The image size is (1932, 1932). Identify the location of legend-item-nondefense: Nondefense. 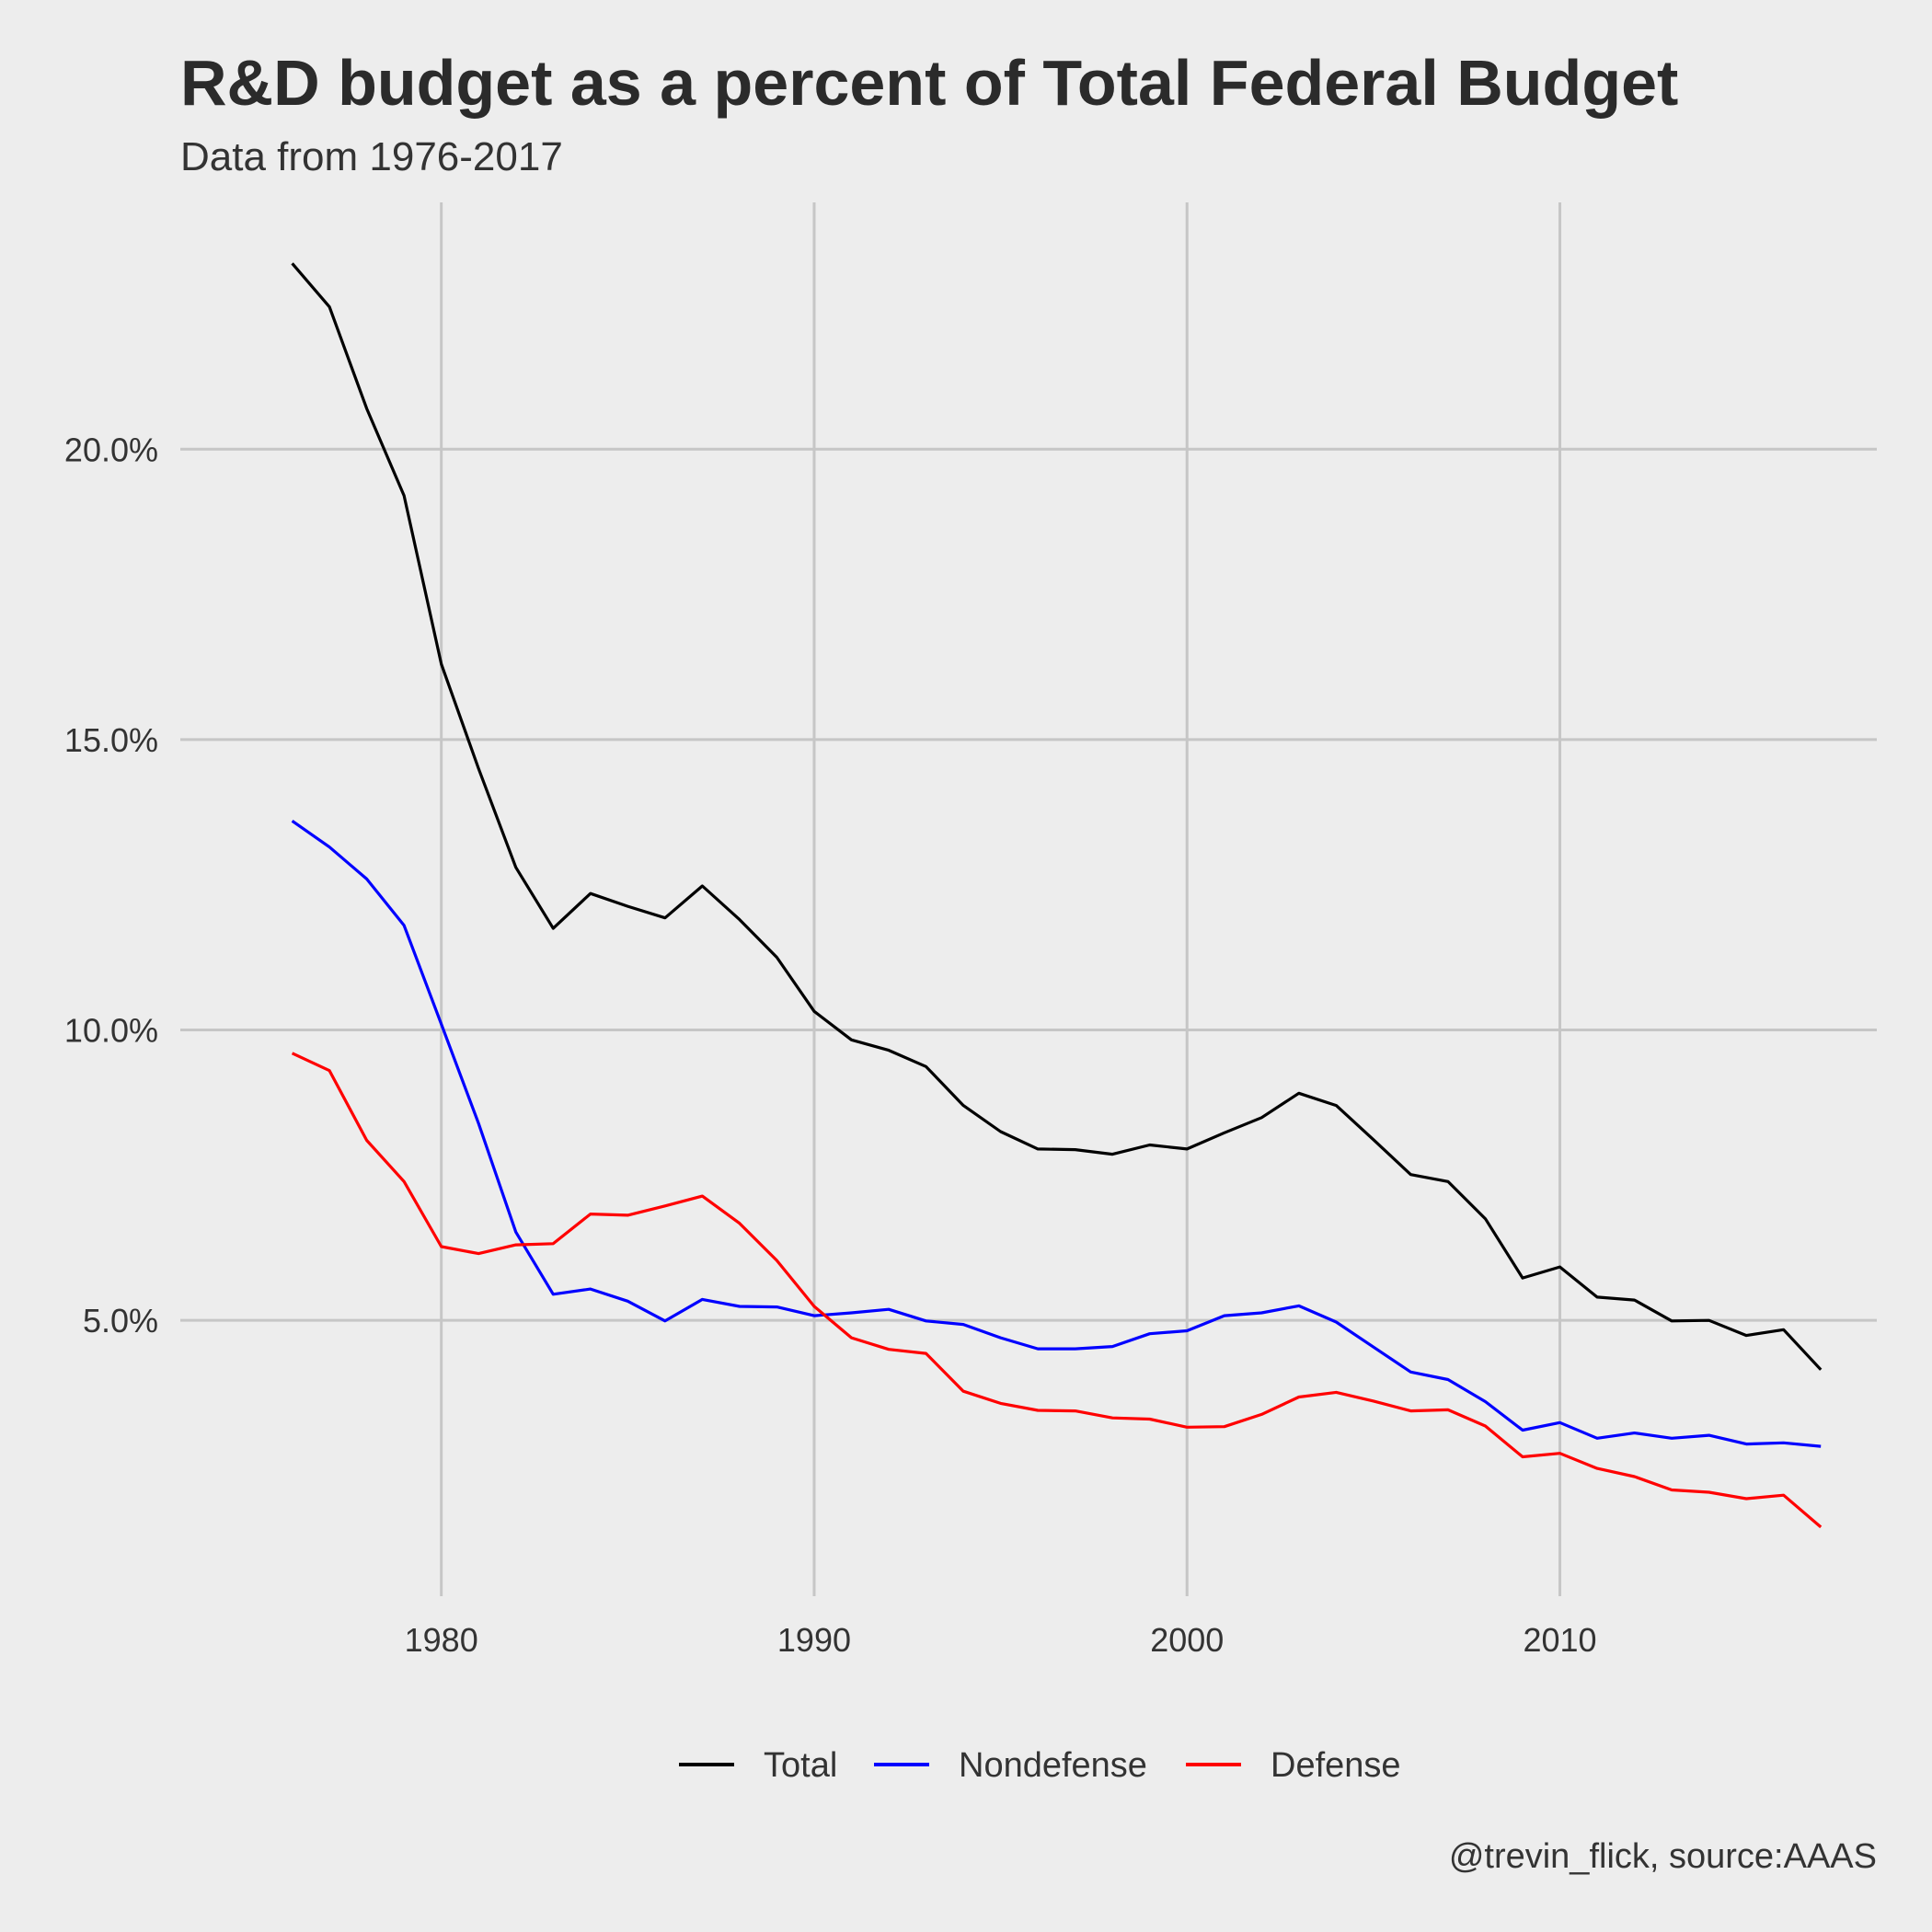
(1010, 1765).